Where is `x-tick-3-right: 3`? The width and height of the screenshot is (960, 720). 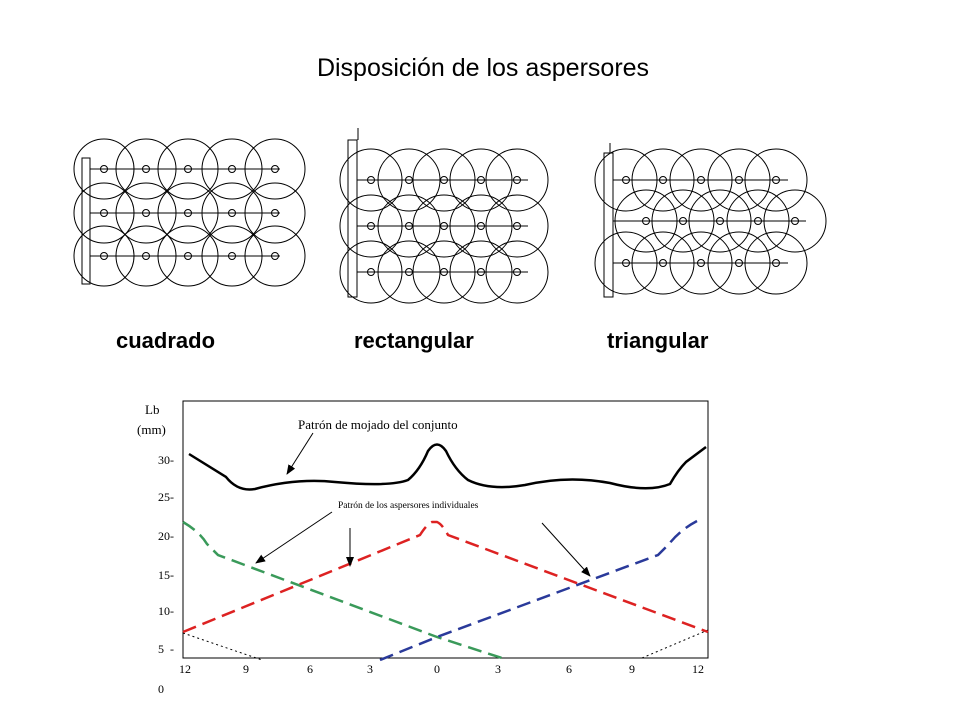
x-tick-3-right: 3 is located at coordinates (498, 669).